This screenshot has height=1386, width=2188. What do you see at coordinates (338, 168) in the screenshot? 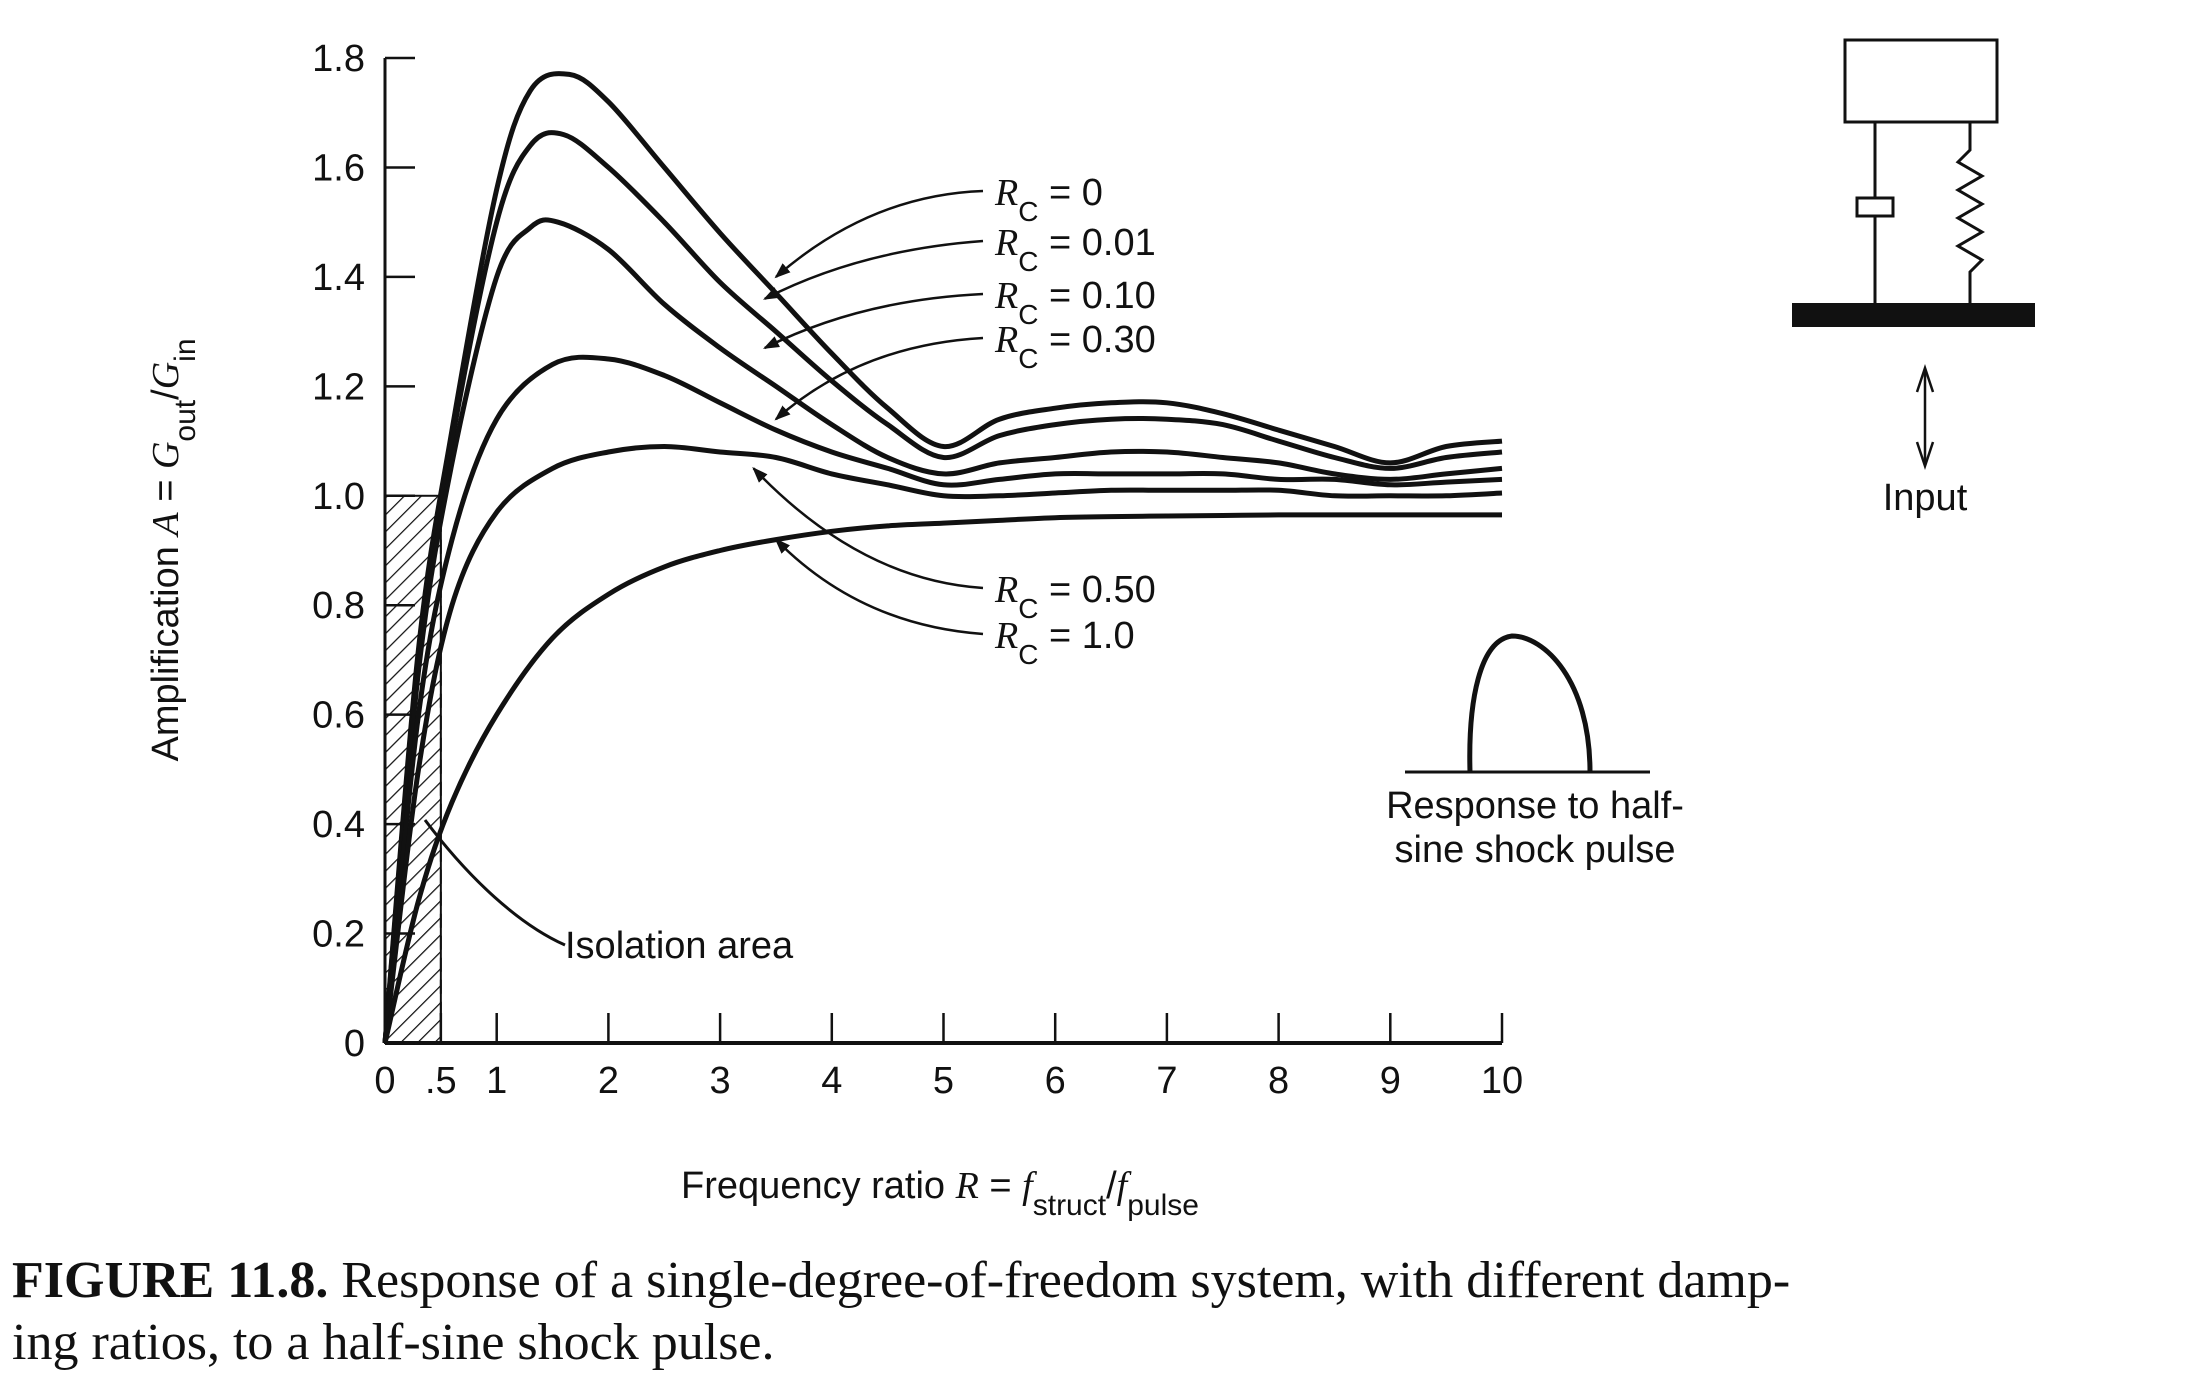
I see `y-tick-label: 1.6` at bounding box center [338, 168].